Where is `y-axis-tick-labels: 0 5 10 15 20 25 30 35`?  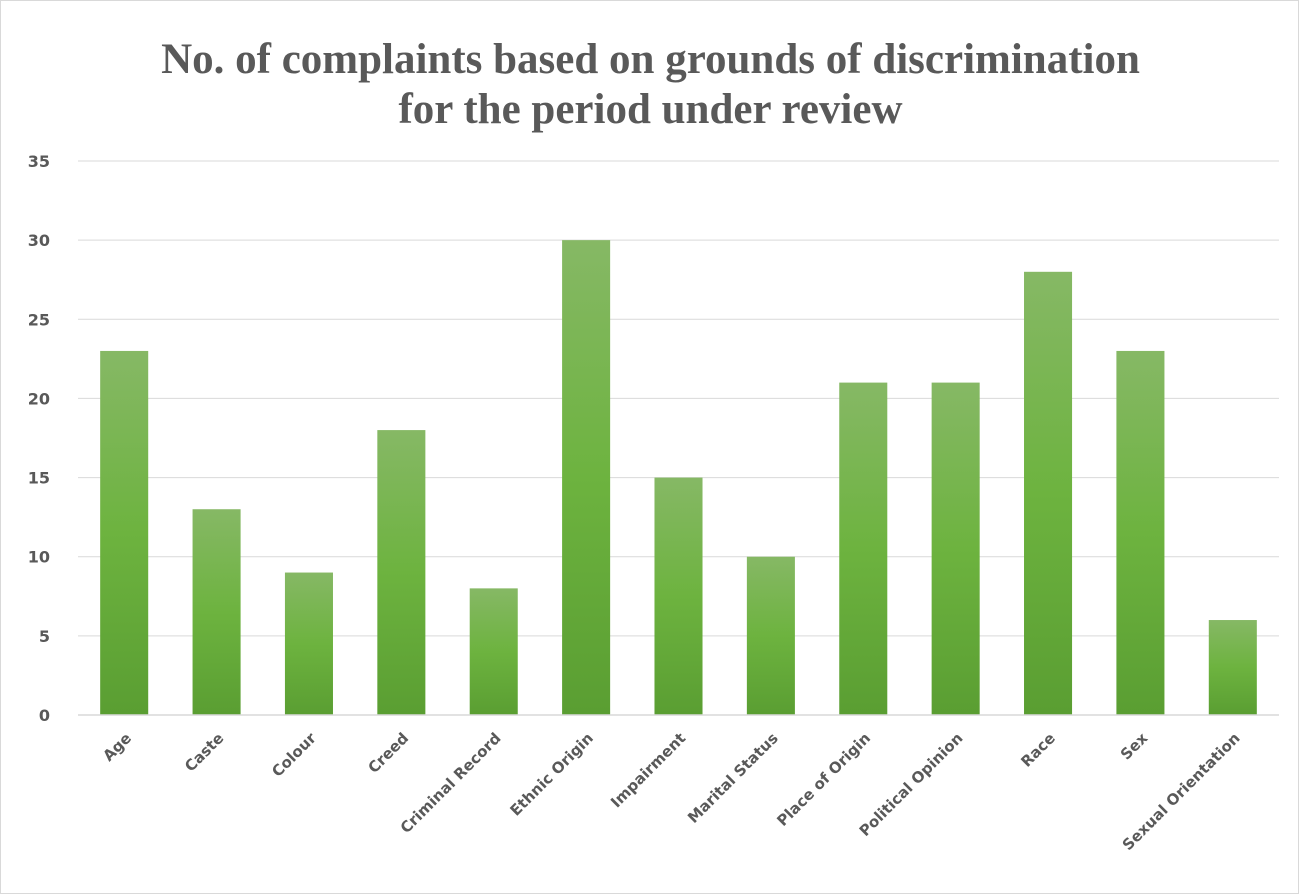
y-axis-tick-labels: 0 5 10 15 20 25 30 35 is located at coordinates (39, 438).